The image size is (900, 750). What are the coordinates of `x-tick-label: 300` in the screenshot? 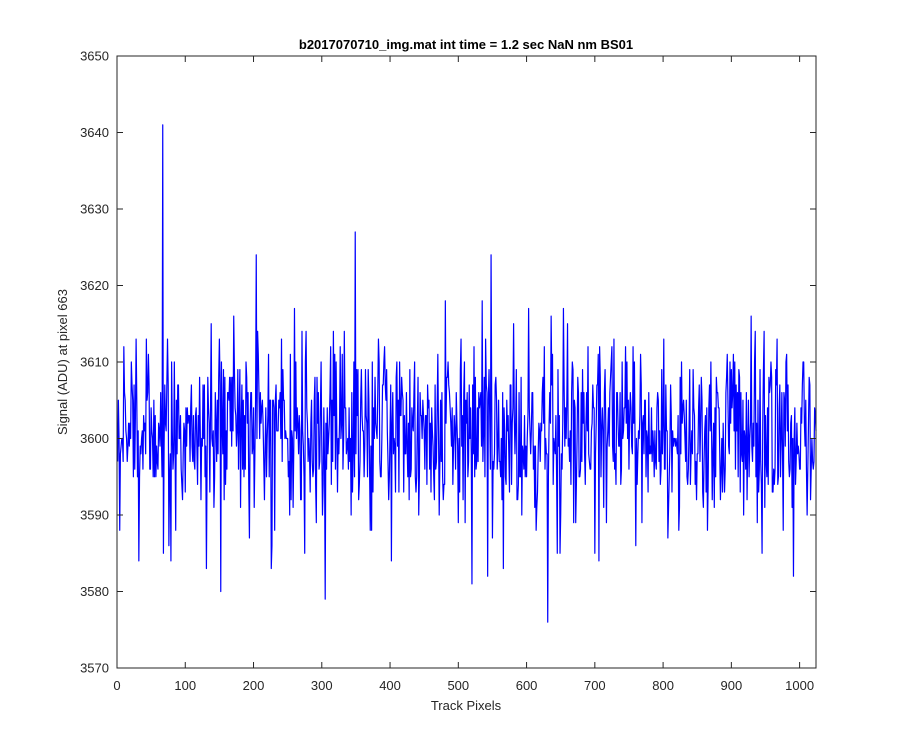 It's located at (322, 685).